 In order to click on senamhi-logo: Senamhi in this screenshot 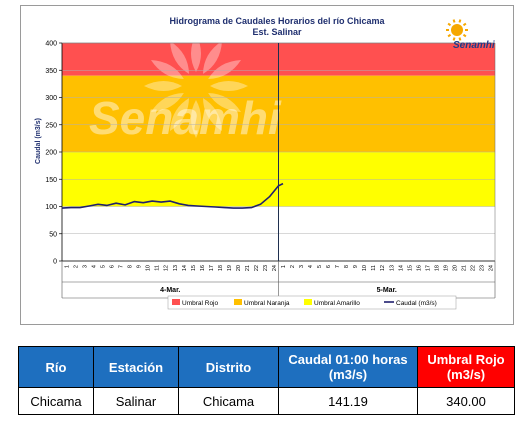, I will do `click(470, 35)`.